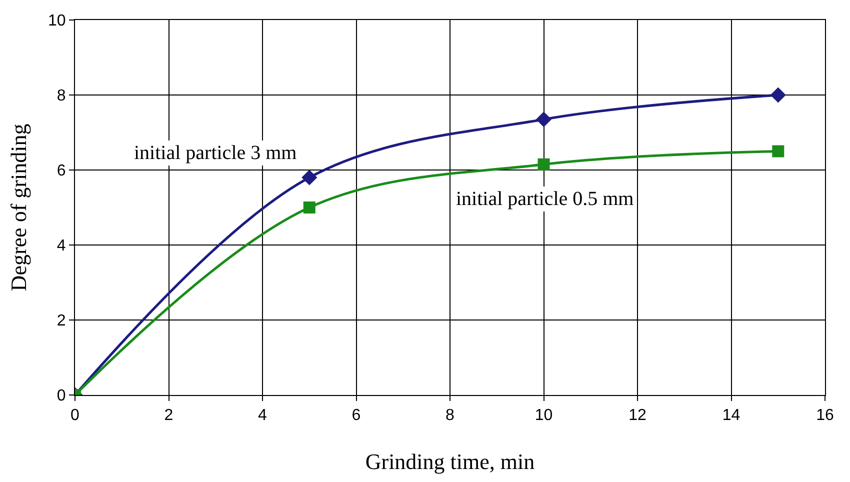  I want to click on y-tick-label: 4, so click(61, 246).